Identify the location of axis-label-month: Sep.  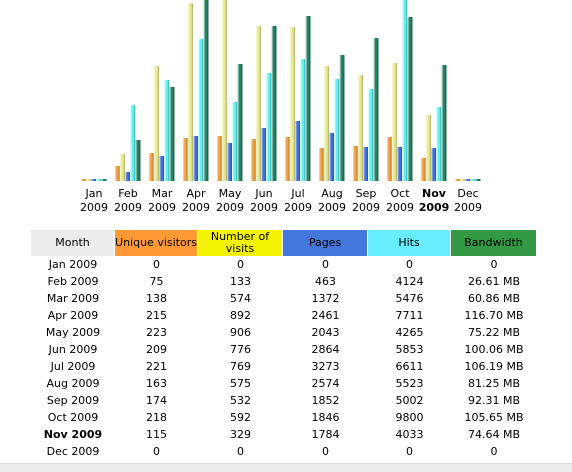
(366, 193).